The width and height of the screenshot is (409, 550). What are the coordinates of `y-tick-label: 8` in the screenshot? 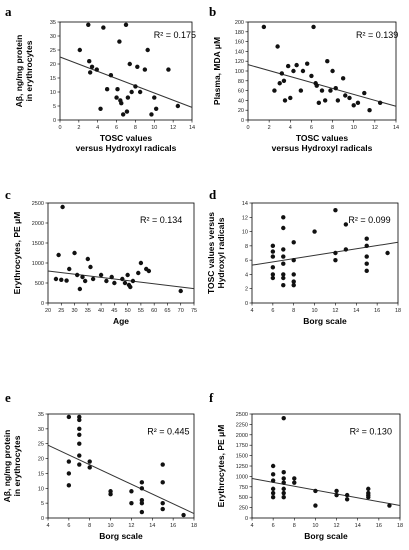 It's located at (246, 247).